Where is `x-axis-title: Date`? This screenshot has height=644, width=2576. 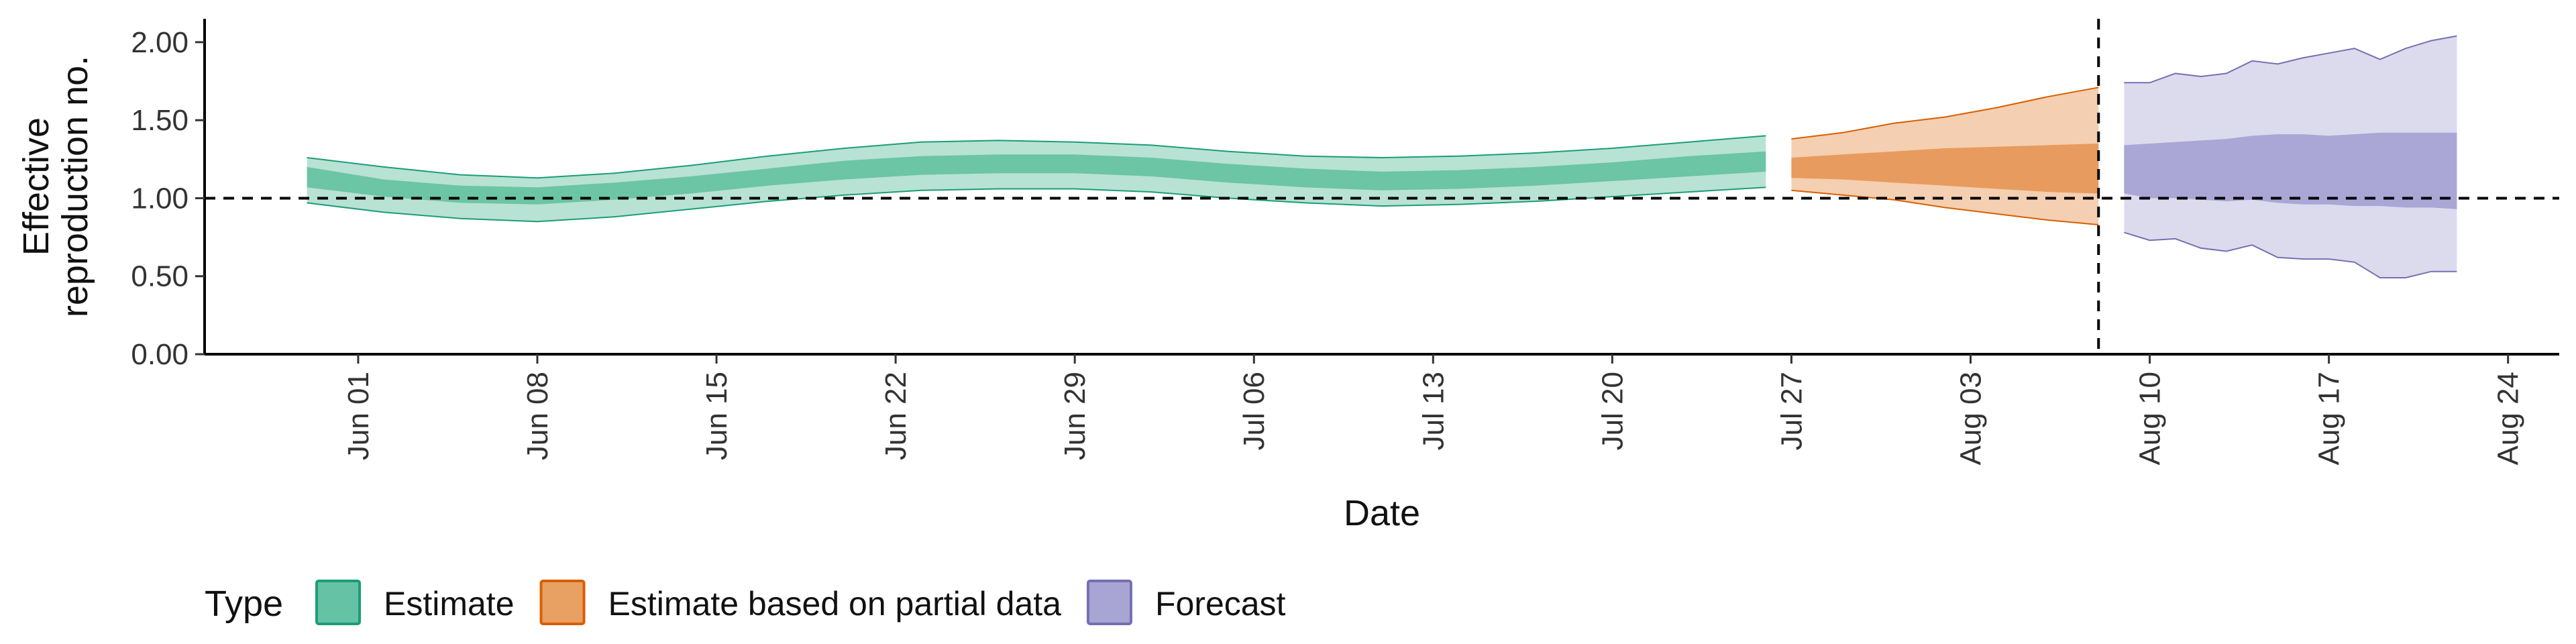
x-axis-title: Date is located at coordinates (1382, 513).